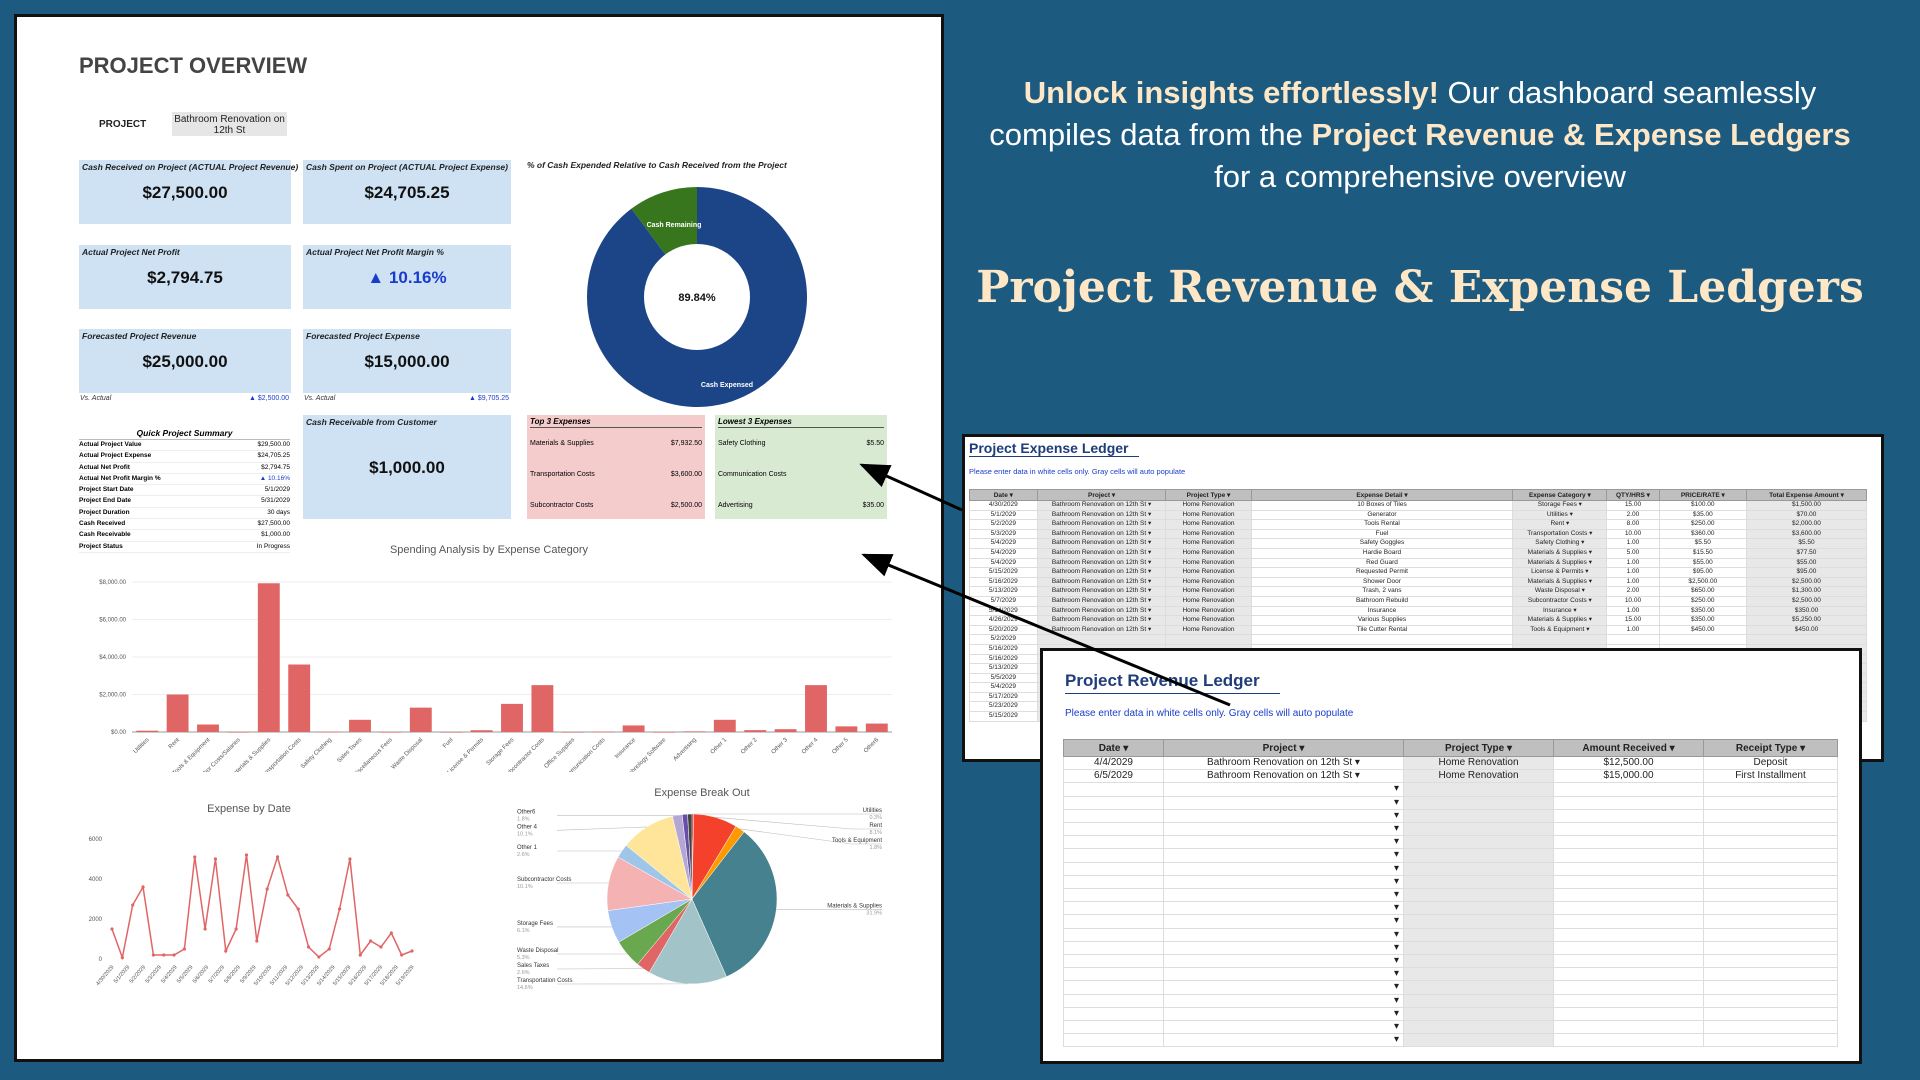 This screenshot has width=1920, height=1080. What do you see at coordinates (1633, 524) in the screenshot?
I see `table-cell: 8.00` at bounding box center [1633, 524].